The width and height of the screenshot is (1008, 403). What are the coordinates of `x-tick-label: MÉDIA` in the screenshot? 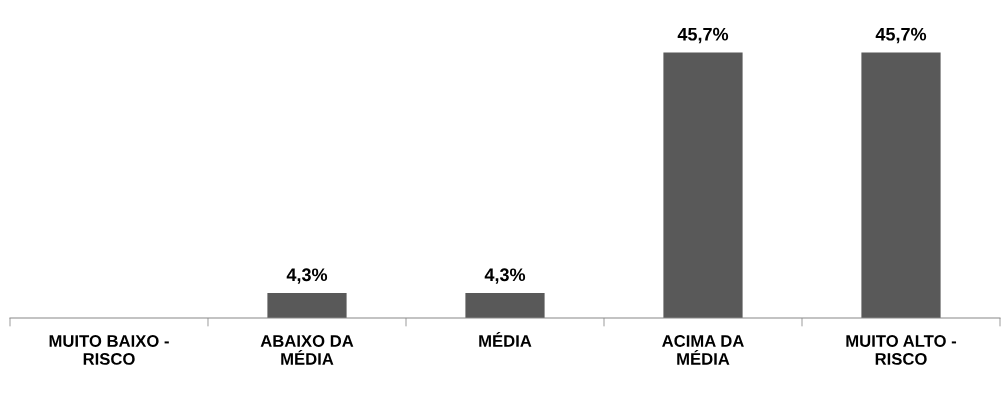 It's located at (505, 339).